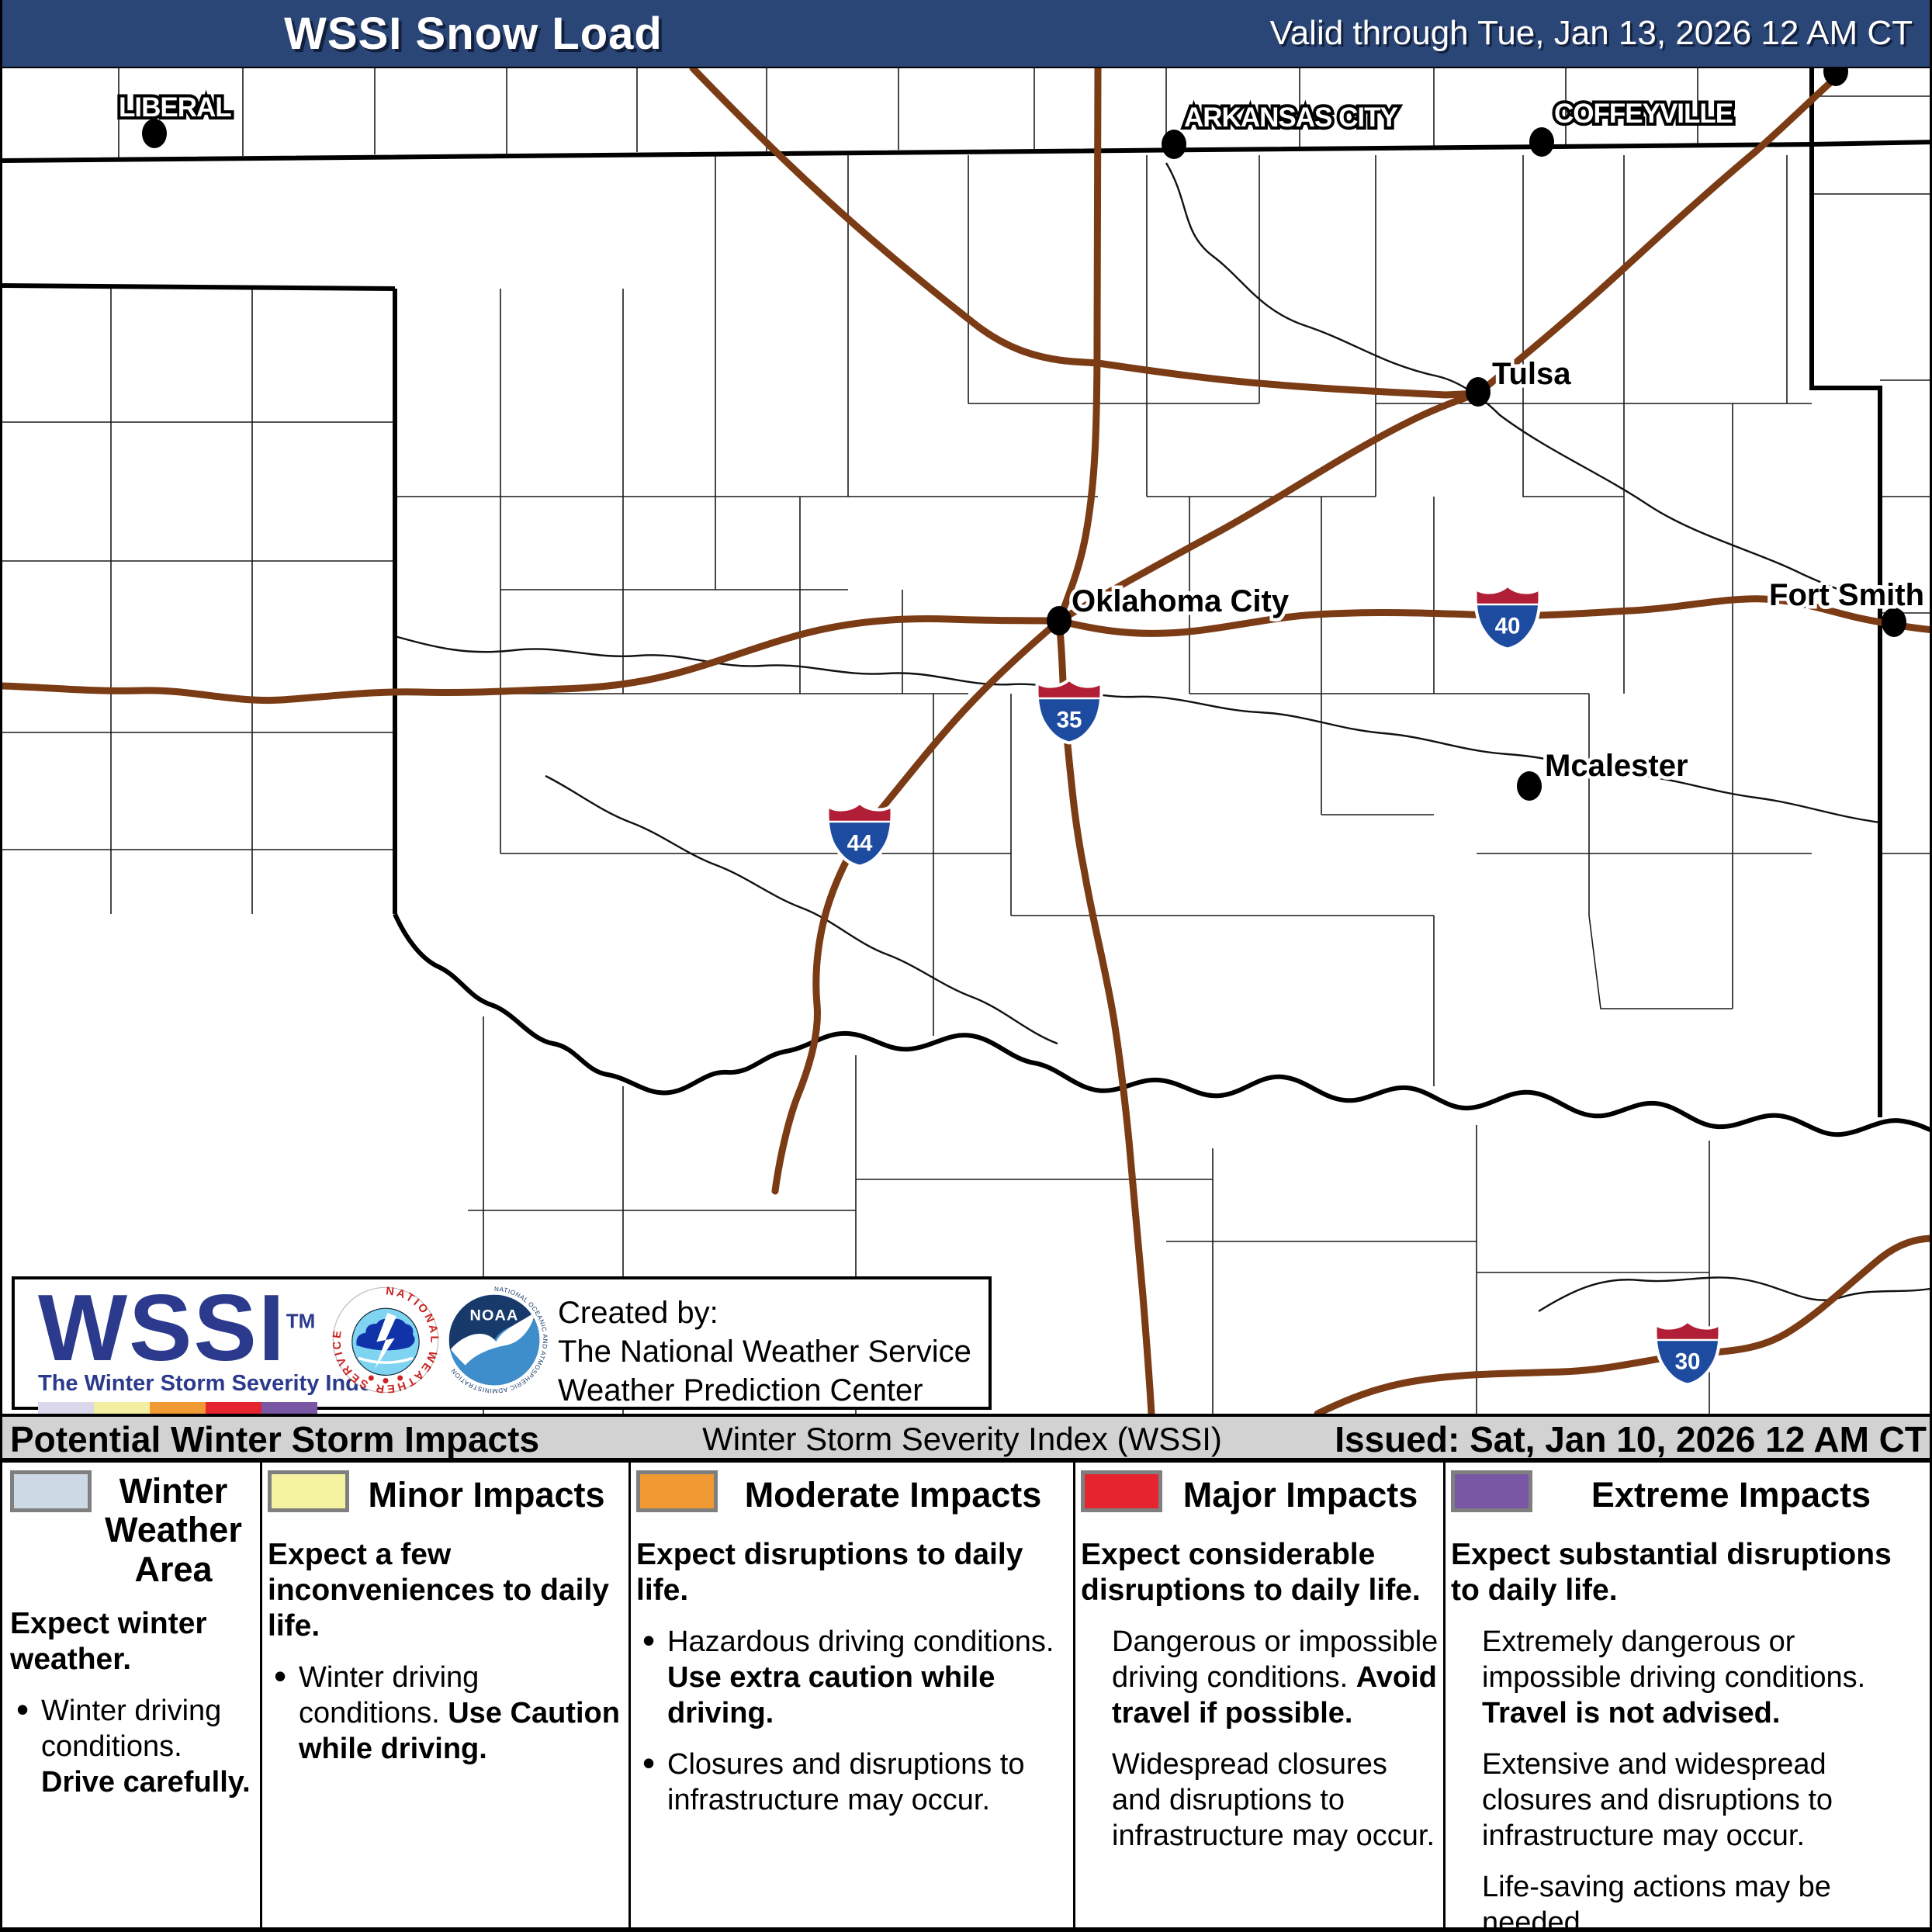 This screenshot has height=1932, width=1932. Describe the element at coordinates (1731, 1495) in the screenshot. I see `extreme-impacts-heading: Extreme Impacts` at that location.